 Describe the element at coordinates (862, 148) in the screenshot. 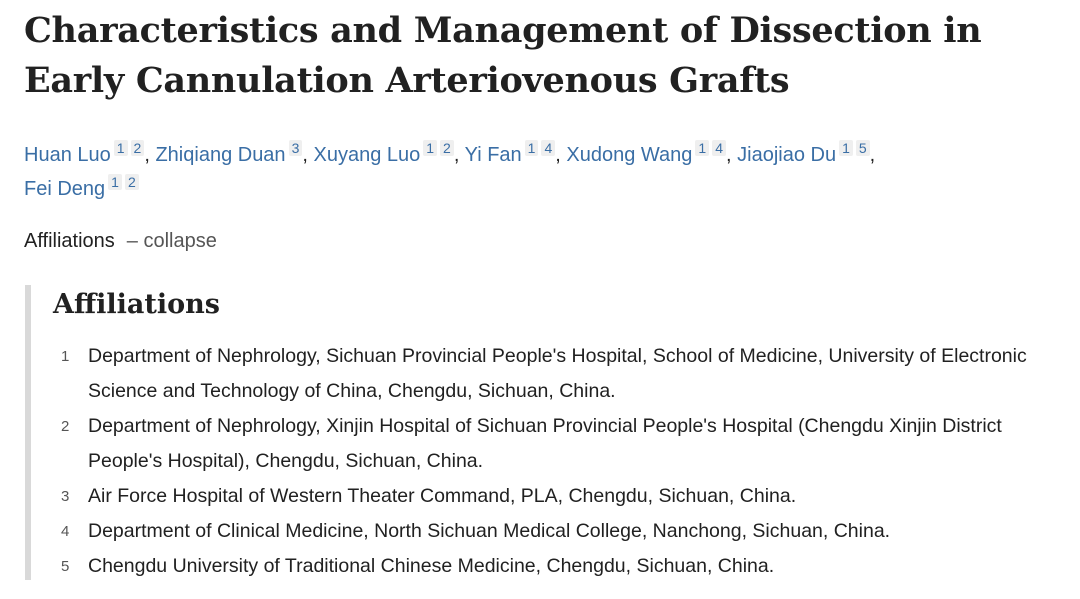

I see `affiliation-ref-link: 5` at that location.